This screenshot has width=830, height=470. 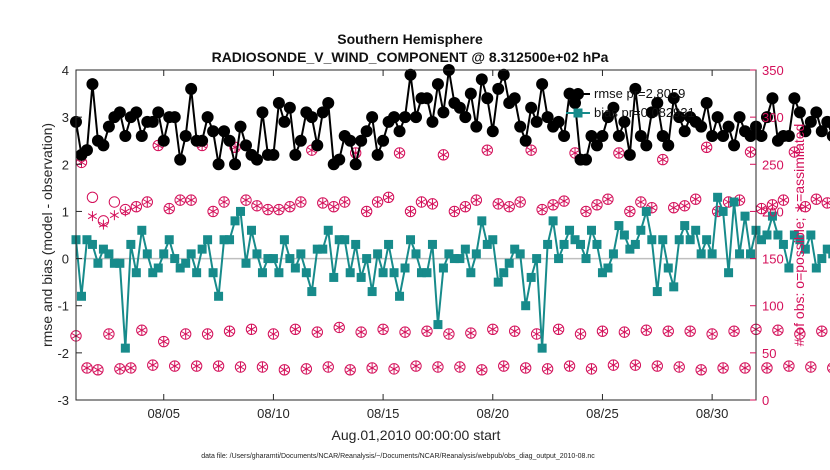 What do you see at coordinates (383, 413) in the screenshot?
I see `x-tick-label: 08/15` at bounding box center [383, 413].